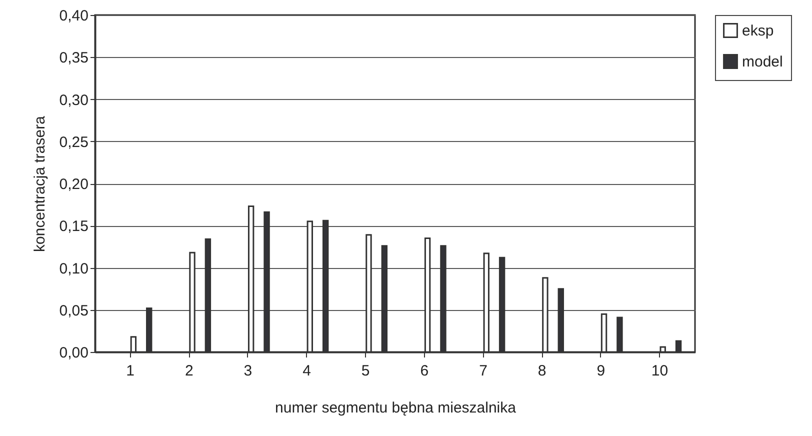 This screenshot has width=812, height=436. What do you see at coordinates (424, 371) in the screenshot?
I see `x-tick-label: 6` at bounding box center [424, 371].